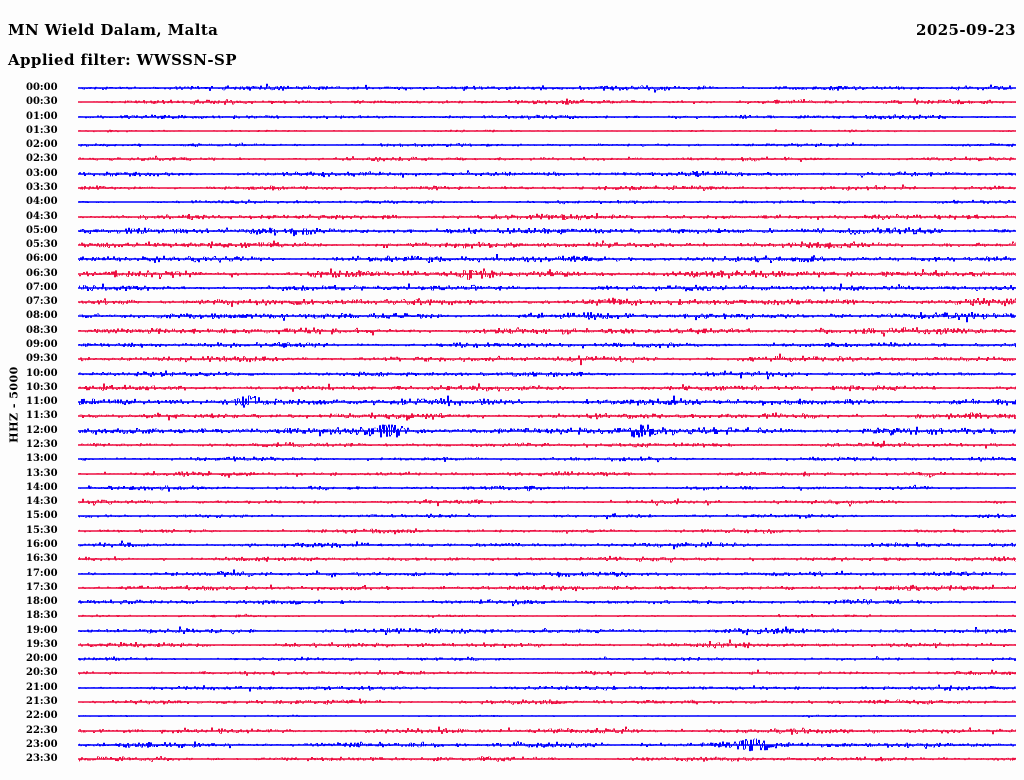 The height and width of the screenshot is (780, 1024). What do you see at coordinates (512, 330) in the screenshot?
I see `trace-row: 08:30` at bounding box center [512, 330].